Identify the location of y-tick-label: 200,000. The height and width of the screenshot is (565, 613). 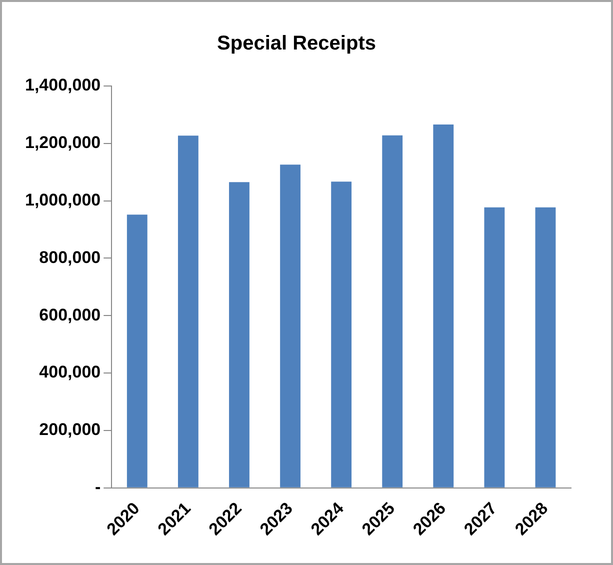
(70, 430).